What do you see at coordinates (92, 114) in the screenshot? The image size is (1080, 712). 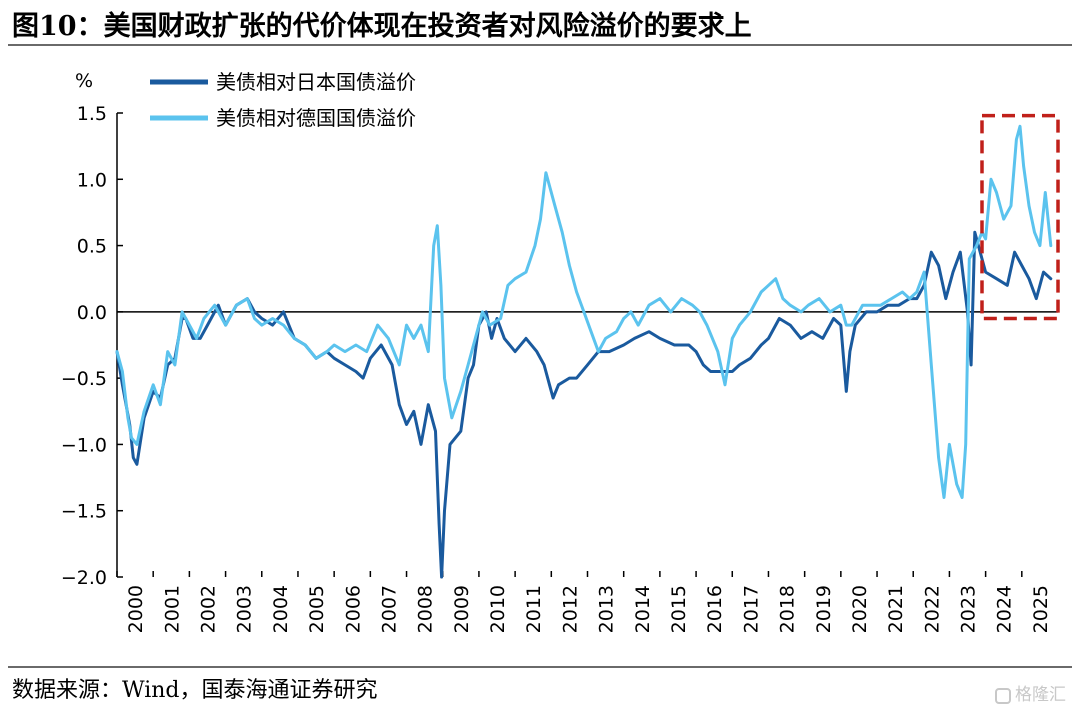 I see `y-tick-label: 1.5` at bounding box center [92, 114].